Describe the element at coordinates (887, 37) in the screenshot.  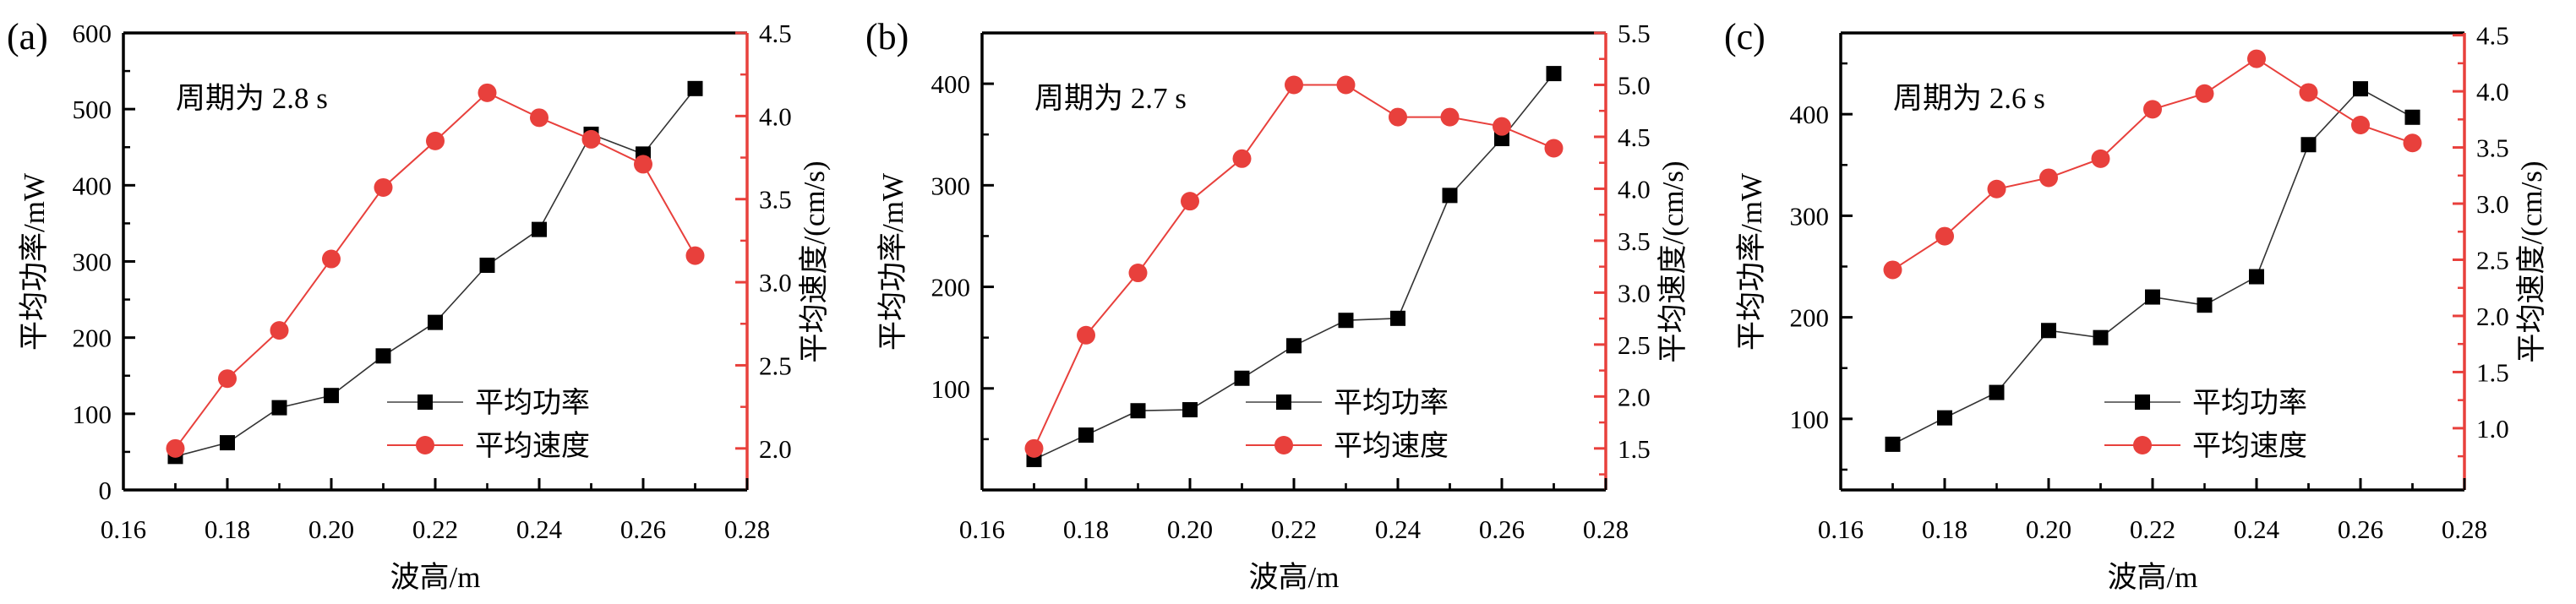
I see `panel-label-b: (b)` at that location.